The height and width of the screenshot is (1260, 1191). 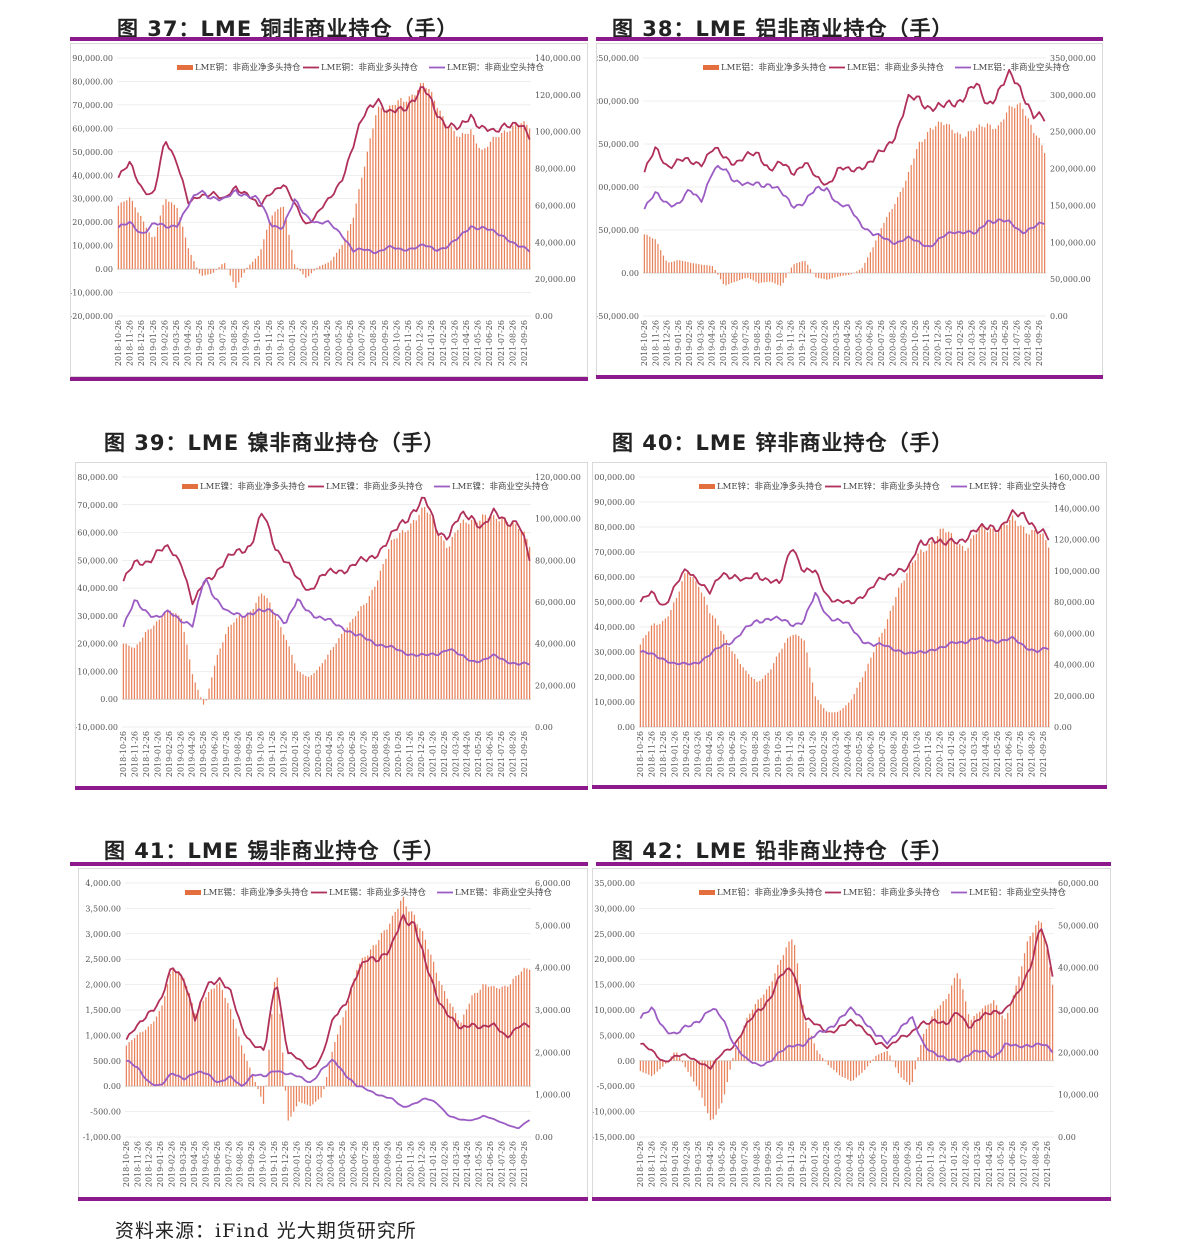 What do you see at coordinates (756, 1164) in the screenshot?
I see `x-tick-label: 2019-08-26` at bounding box center [756, 1164].